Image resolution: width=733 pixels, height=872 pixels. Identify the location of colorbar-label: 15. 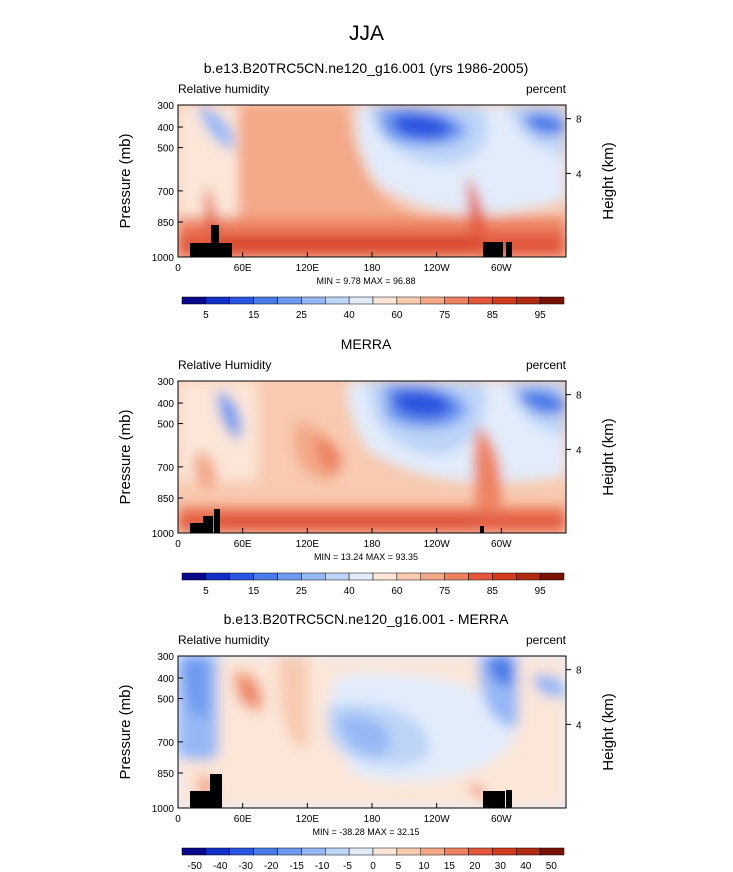
(254, 591).